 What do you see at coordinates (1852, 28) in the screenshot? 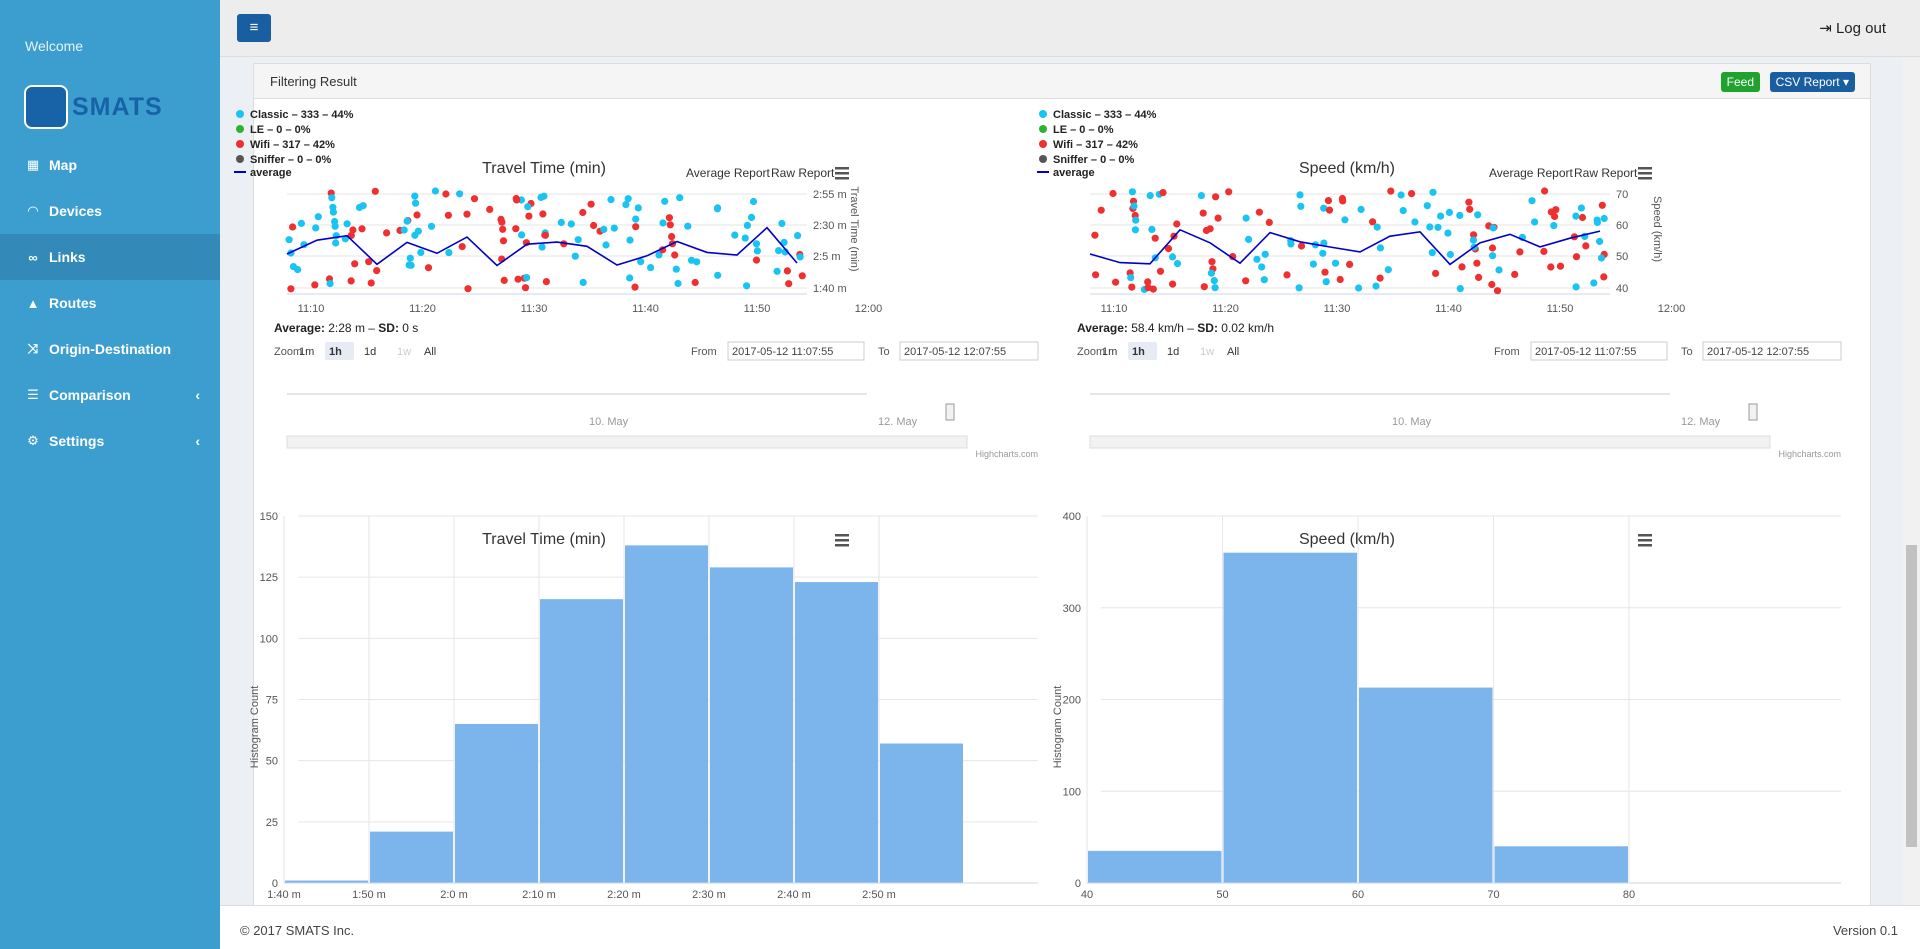
I see `logout-button: ⇥ Log out` at bounding box center [1852, 28].